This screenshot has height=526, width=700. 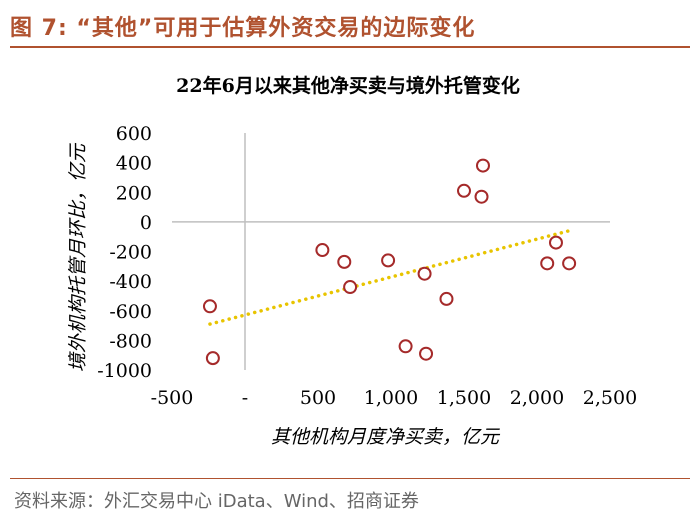 What do you see at coordinates (134, 134) in the screenshot?
I see `y-tick-label: 600` at bounding box center [134, 134].